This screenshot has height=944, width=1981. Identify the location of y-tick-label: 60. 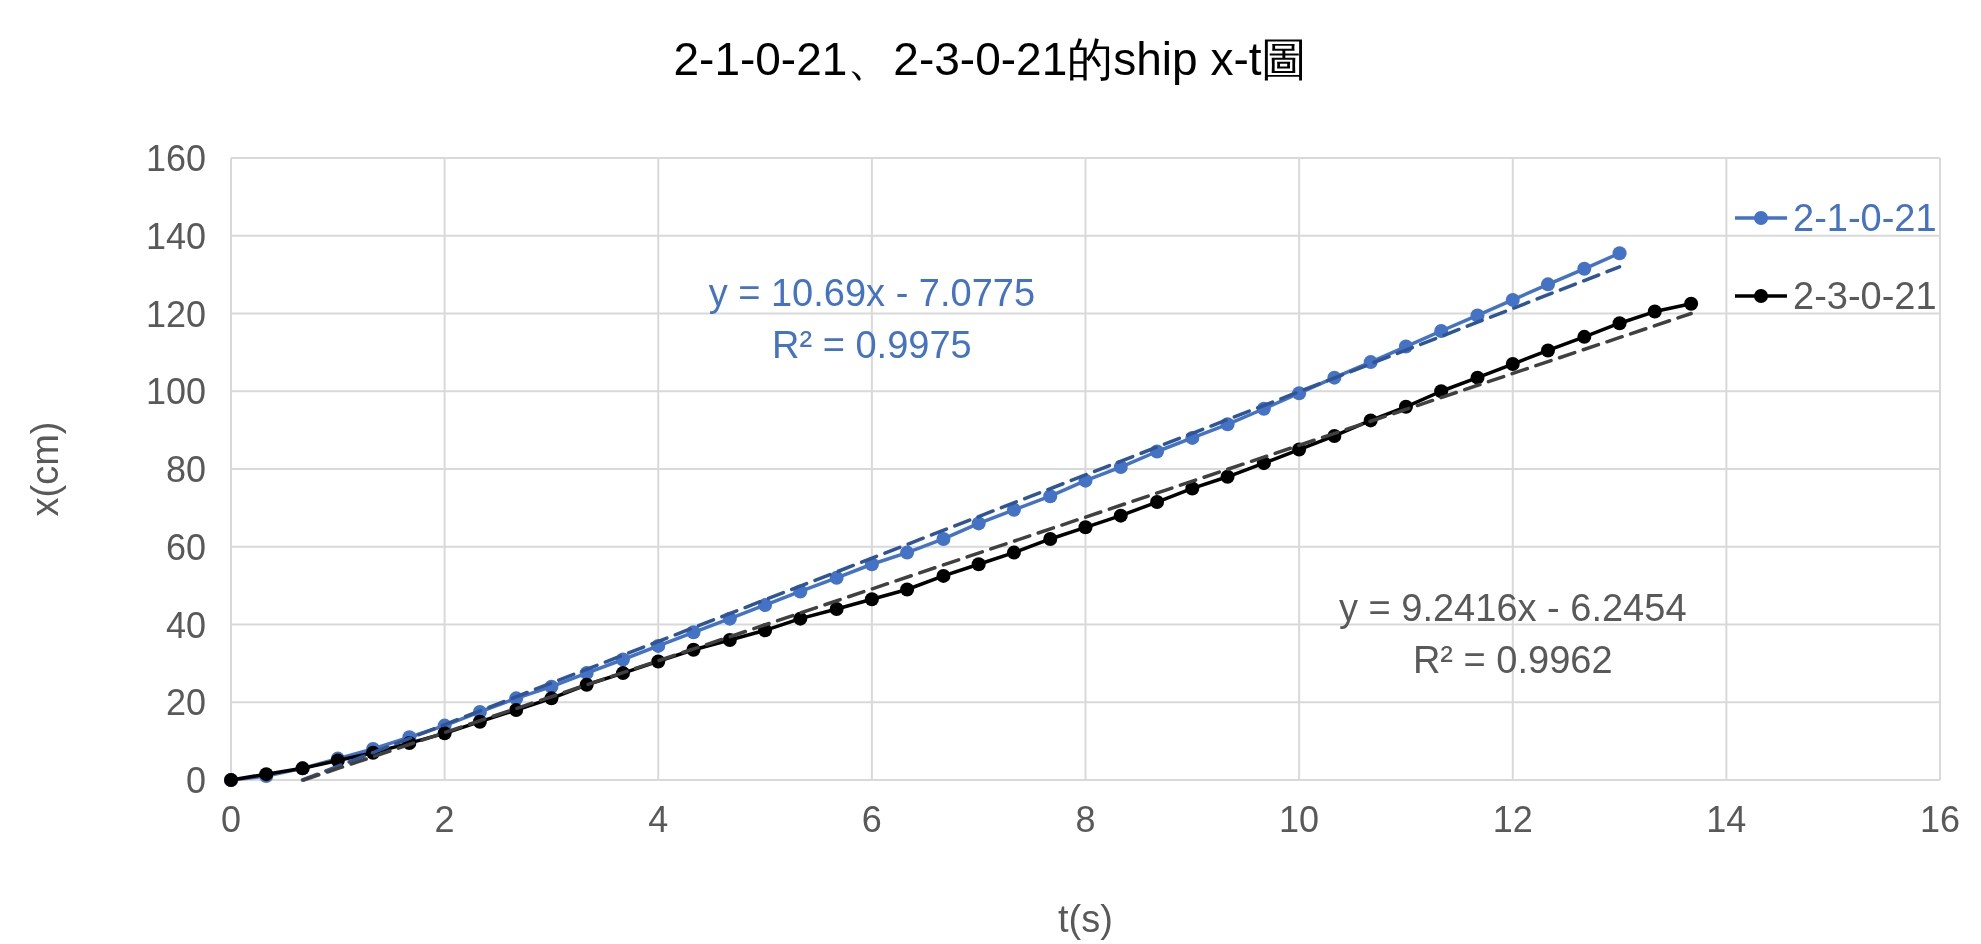
(185, 547).